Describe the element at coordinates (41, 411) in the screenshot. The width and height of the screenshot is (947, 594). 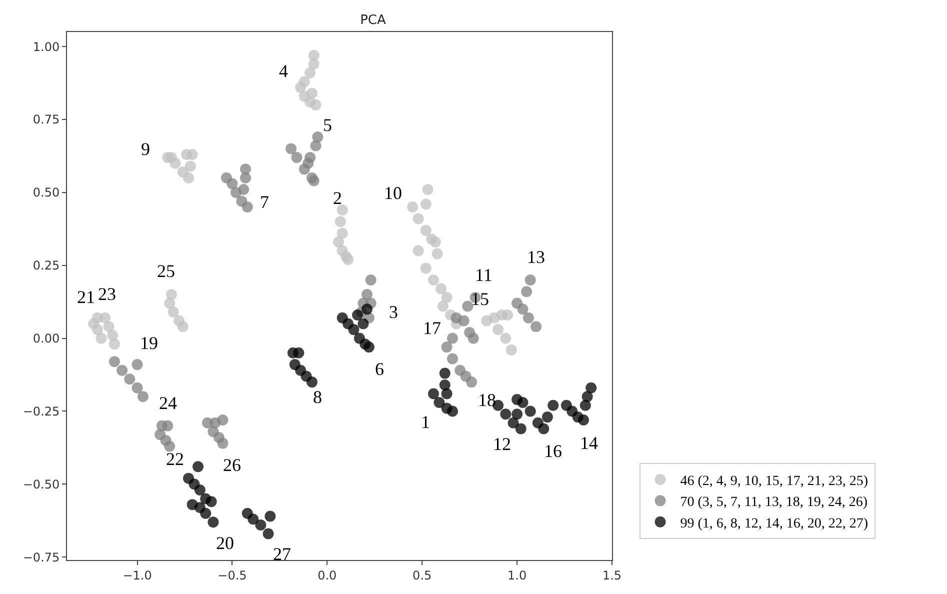
I see `y-tick-label: −0.25` at that location.